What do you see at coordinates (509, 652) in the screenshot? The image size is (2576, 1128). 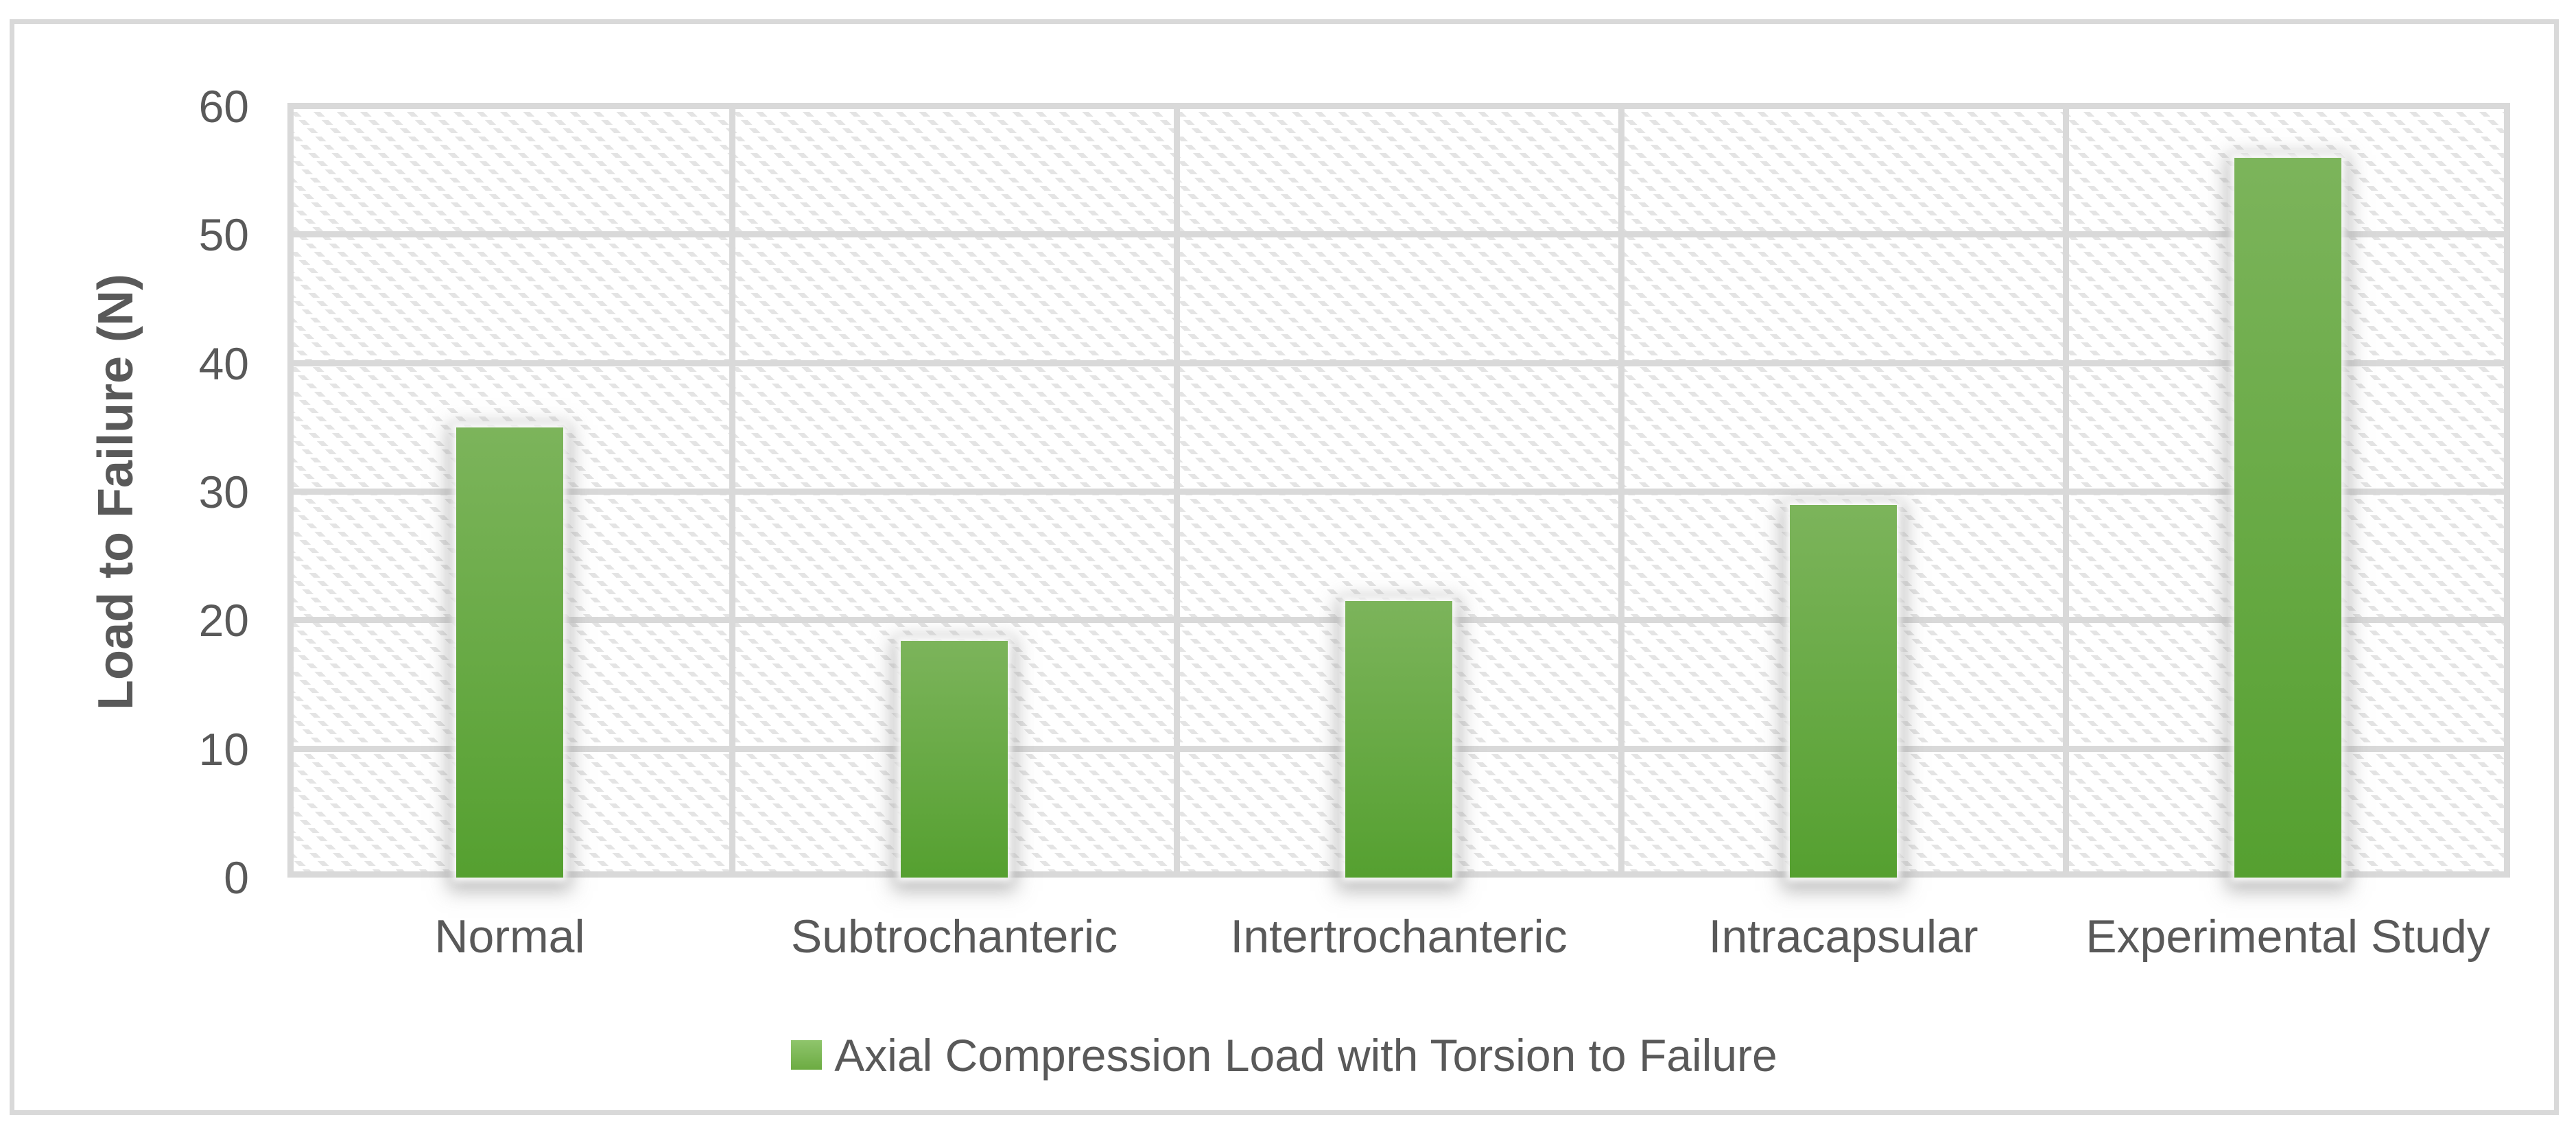 I see `bar-normal` at bounding box center [509, 652].